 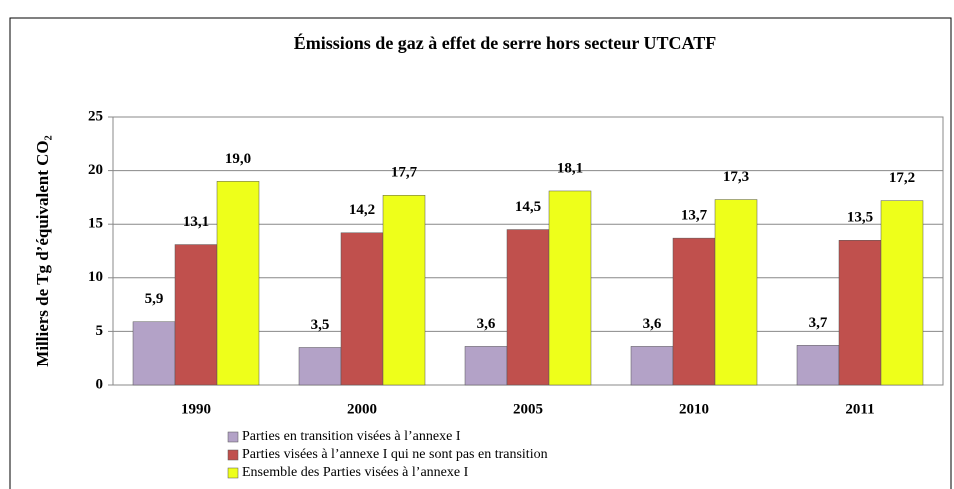 I want to click on data-label: 3,5, so click(x=320, y=325).